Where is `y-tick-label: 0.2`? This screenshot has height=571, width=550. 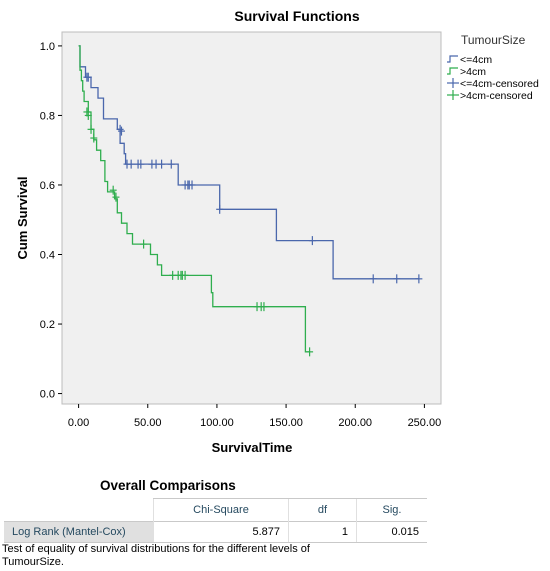
y-tick-label: 0.2 is located at coordinates (47, 325).